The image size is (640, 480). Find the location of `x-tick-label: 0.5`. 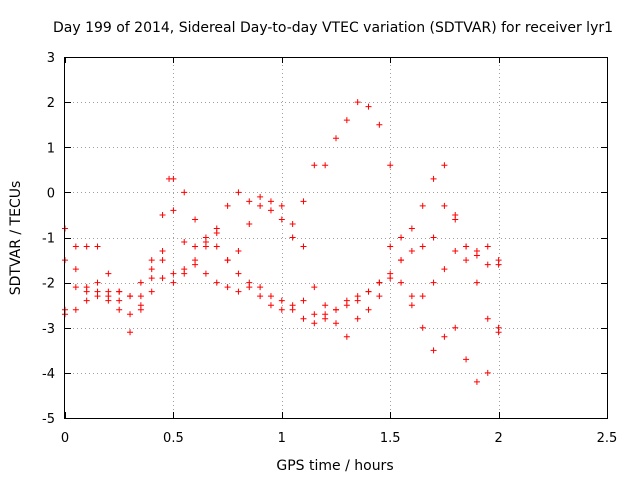

x-tick-label: 0.5 is located at coordinates (173, 438).